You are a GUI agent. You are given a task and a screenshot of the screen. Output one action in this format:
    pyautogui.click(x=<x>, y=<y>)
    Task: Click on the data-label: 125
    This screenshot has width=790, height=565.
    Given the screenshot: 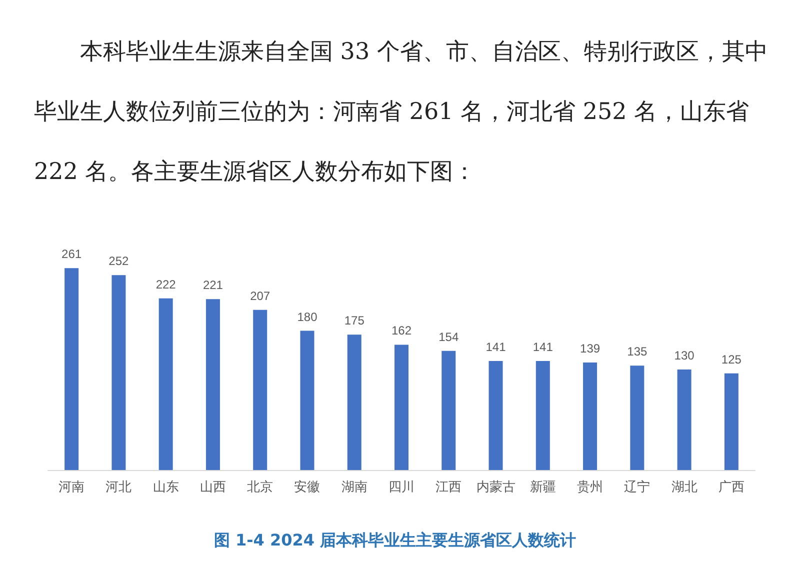 What is the action you would take?
    pyautogui.click(x=731, y=359)
    